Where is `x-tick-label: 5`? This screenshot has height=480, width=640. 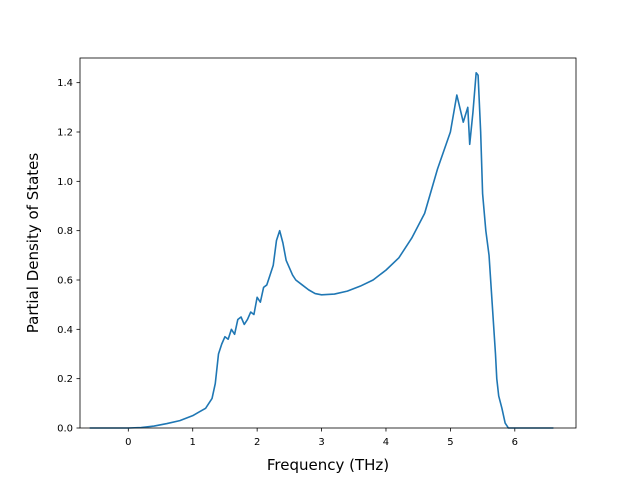
x-tick-label: 5 is located at coordinates (450, 442).